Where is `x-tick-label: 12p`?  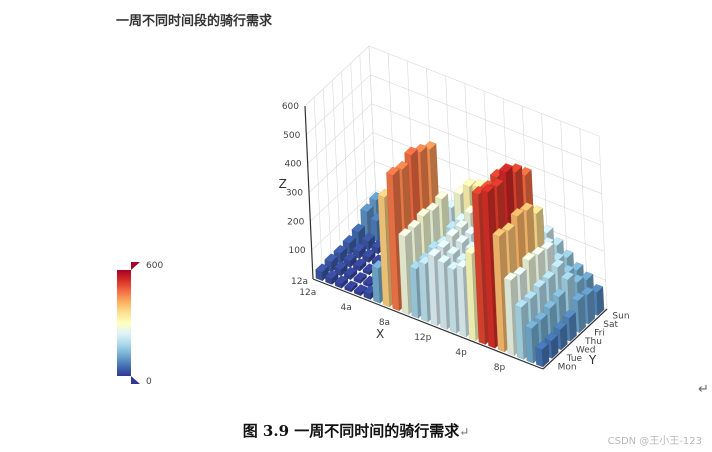 x-tick-label: 12p is located at coordinates (422, 338).